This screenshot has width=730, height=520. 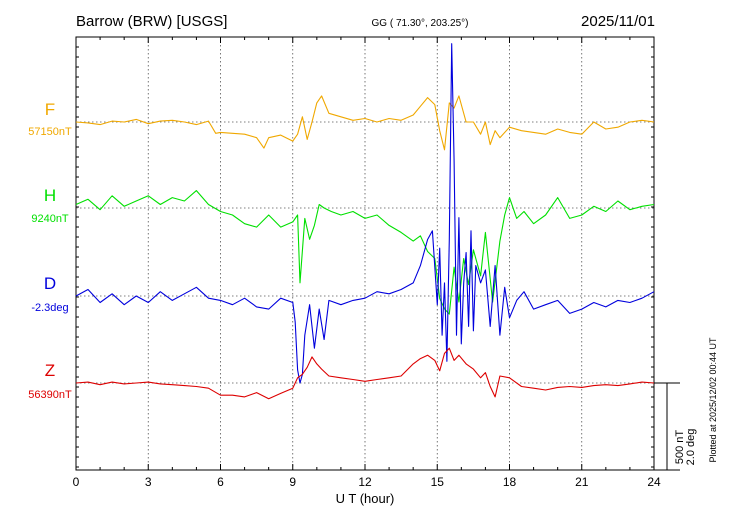 I want to click on component-baseline-value-H: 9240nT, so click(x=50, y=219).